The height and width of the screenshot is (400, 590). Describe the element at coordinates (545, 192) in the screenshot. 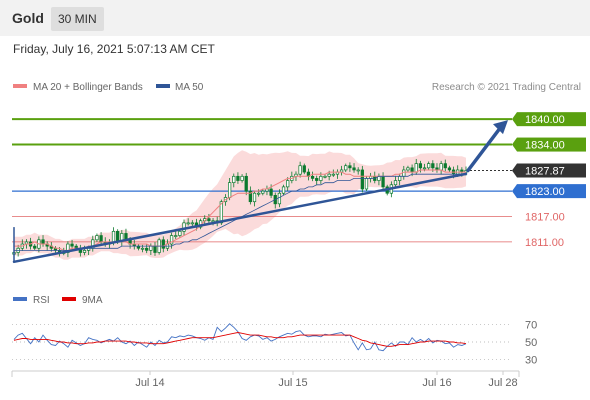

I see `level-label-3: 1823.00` at that location.